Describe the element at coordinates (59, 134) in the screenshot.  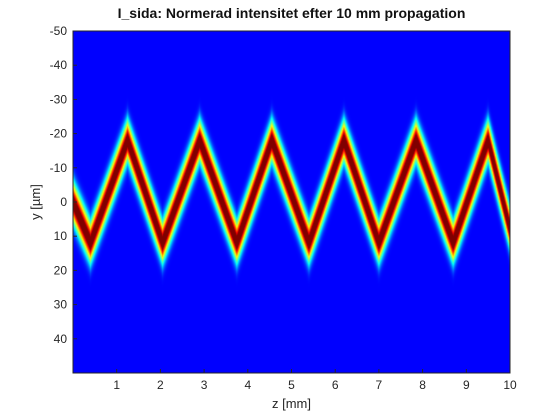
I see `y-tick-label: -20` at that location.